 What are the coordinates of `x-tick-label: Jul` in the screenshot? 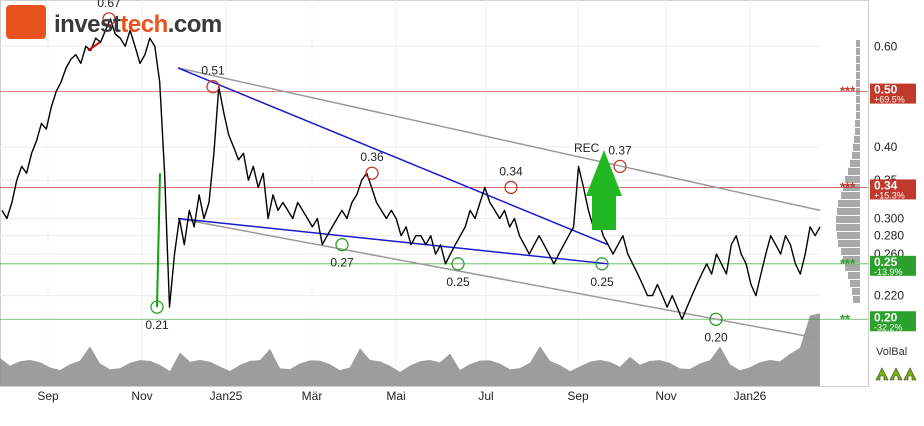 It's located at (485, 396).